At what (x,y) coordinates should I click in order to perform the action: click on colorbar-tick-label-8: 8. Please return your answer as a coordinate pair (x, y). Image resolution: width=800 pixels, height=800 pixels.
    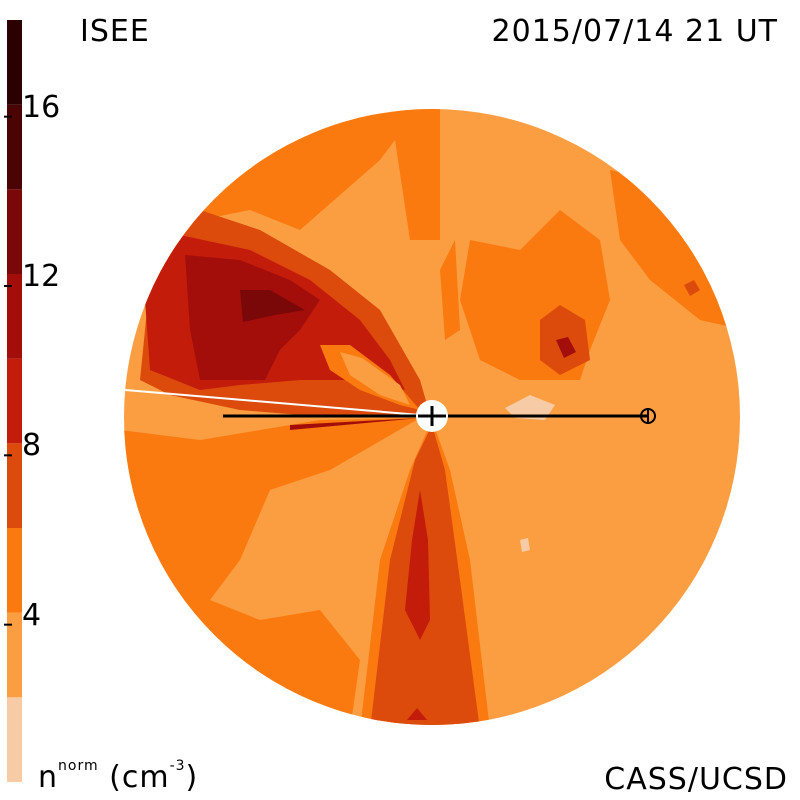
    Looking at the image, I should click on (32, 446).